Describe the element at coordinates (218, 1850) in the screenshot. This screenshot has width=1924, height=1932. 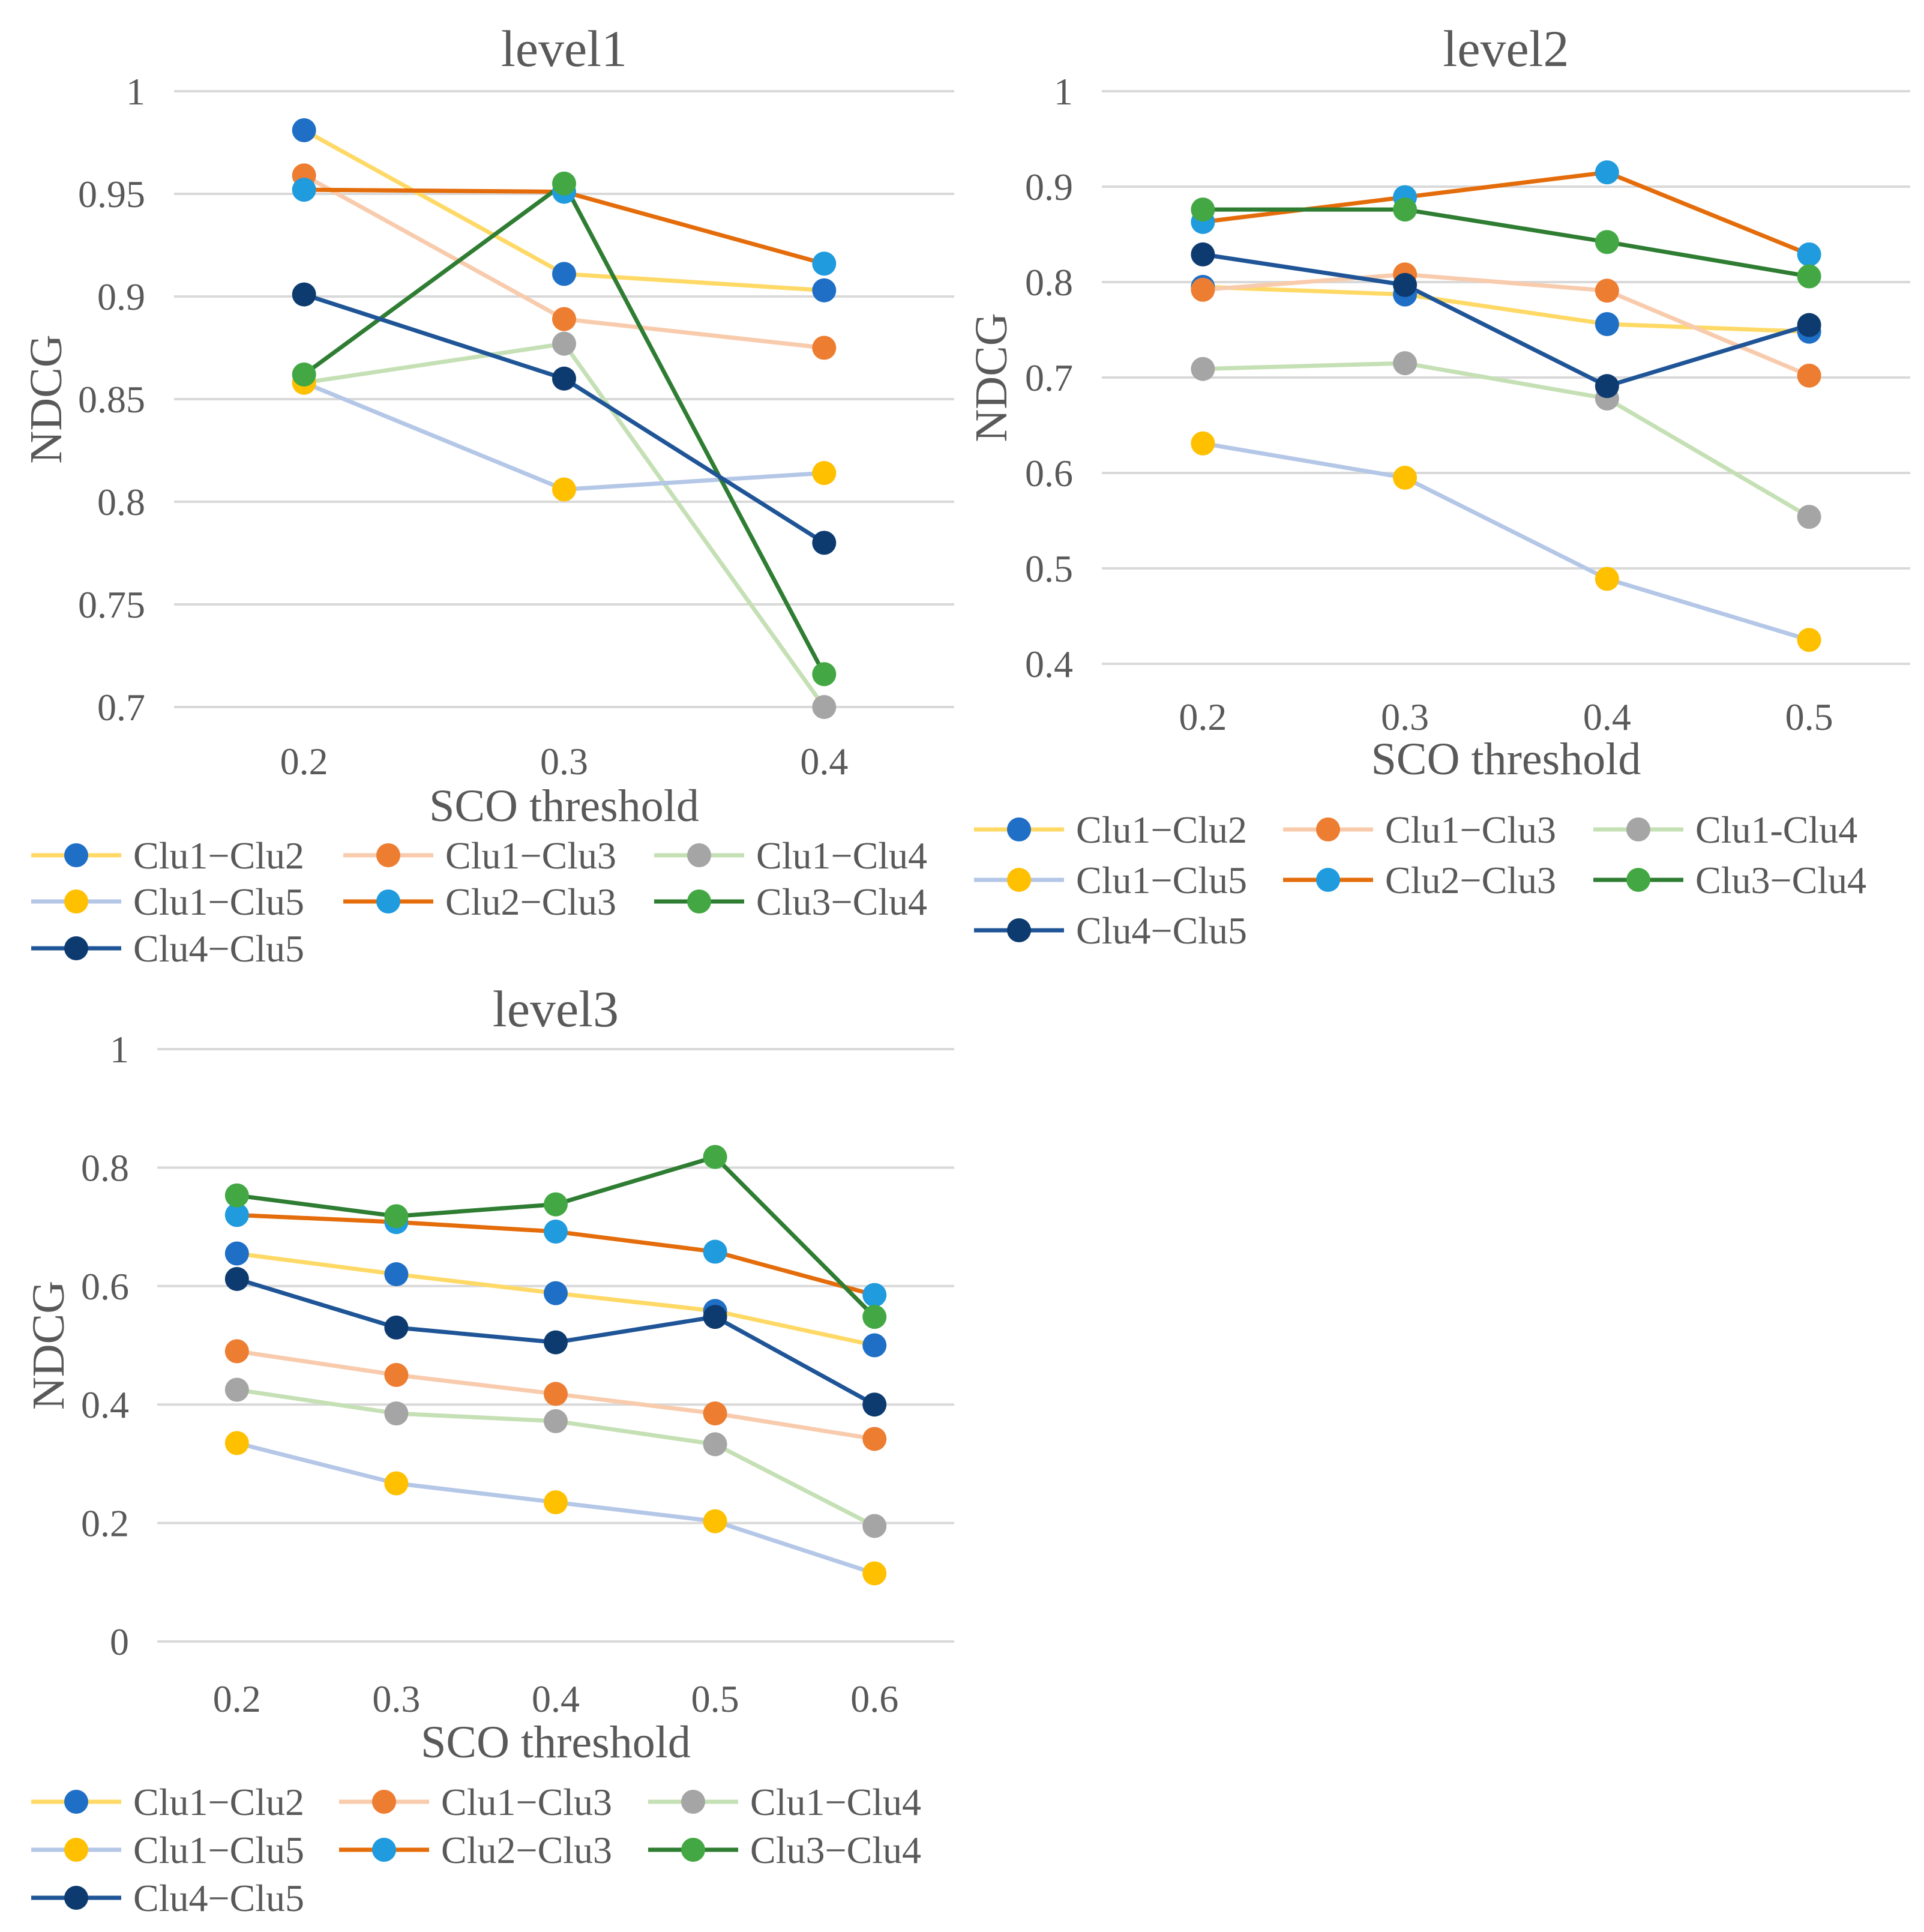
I see `legend-label: Clu1−Clu5` at that location.